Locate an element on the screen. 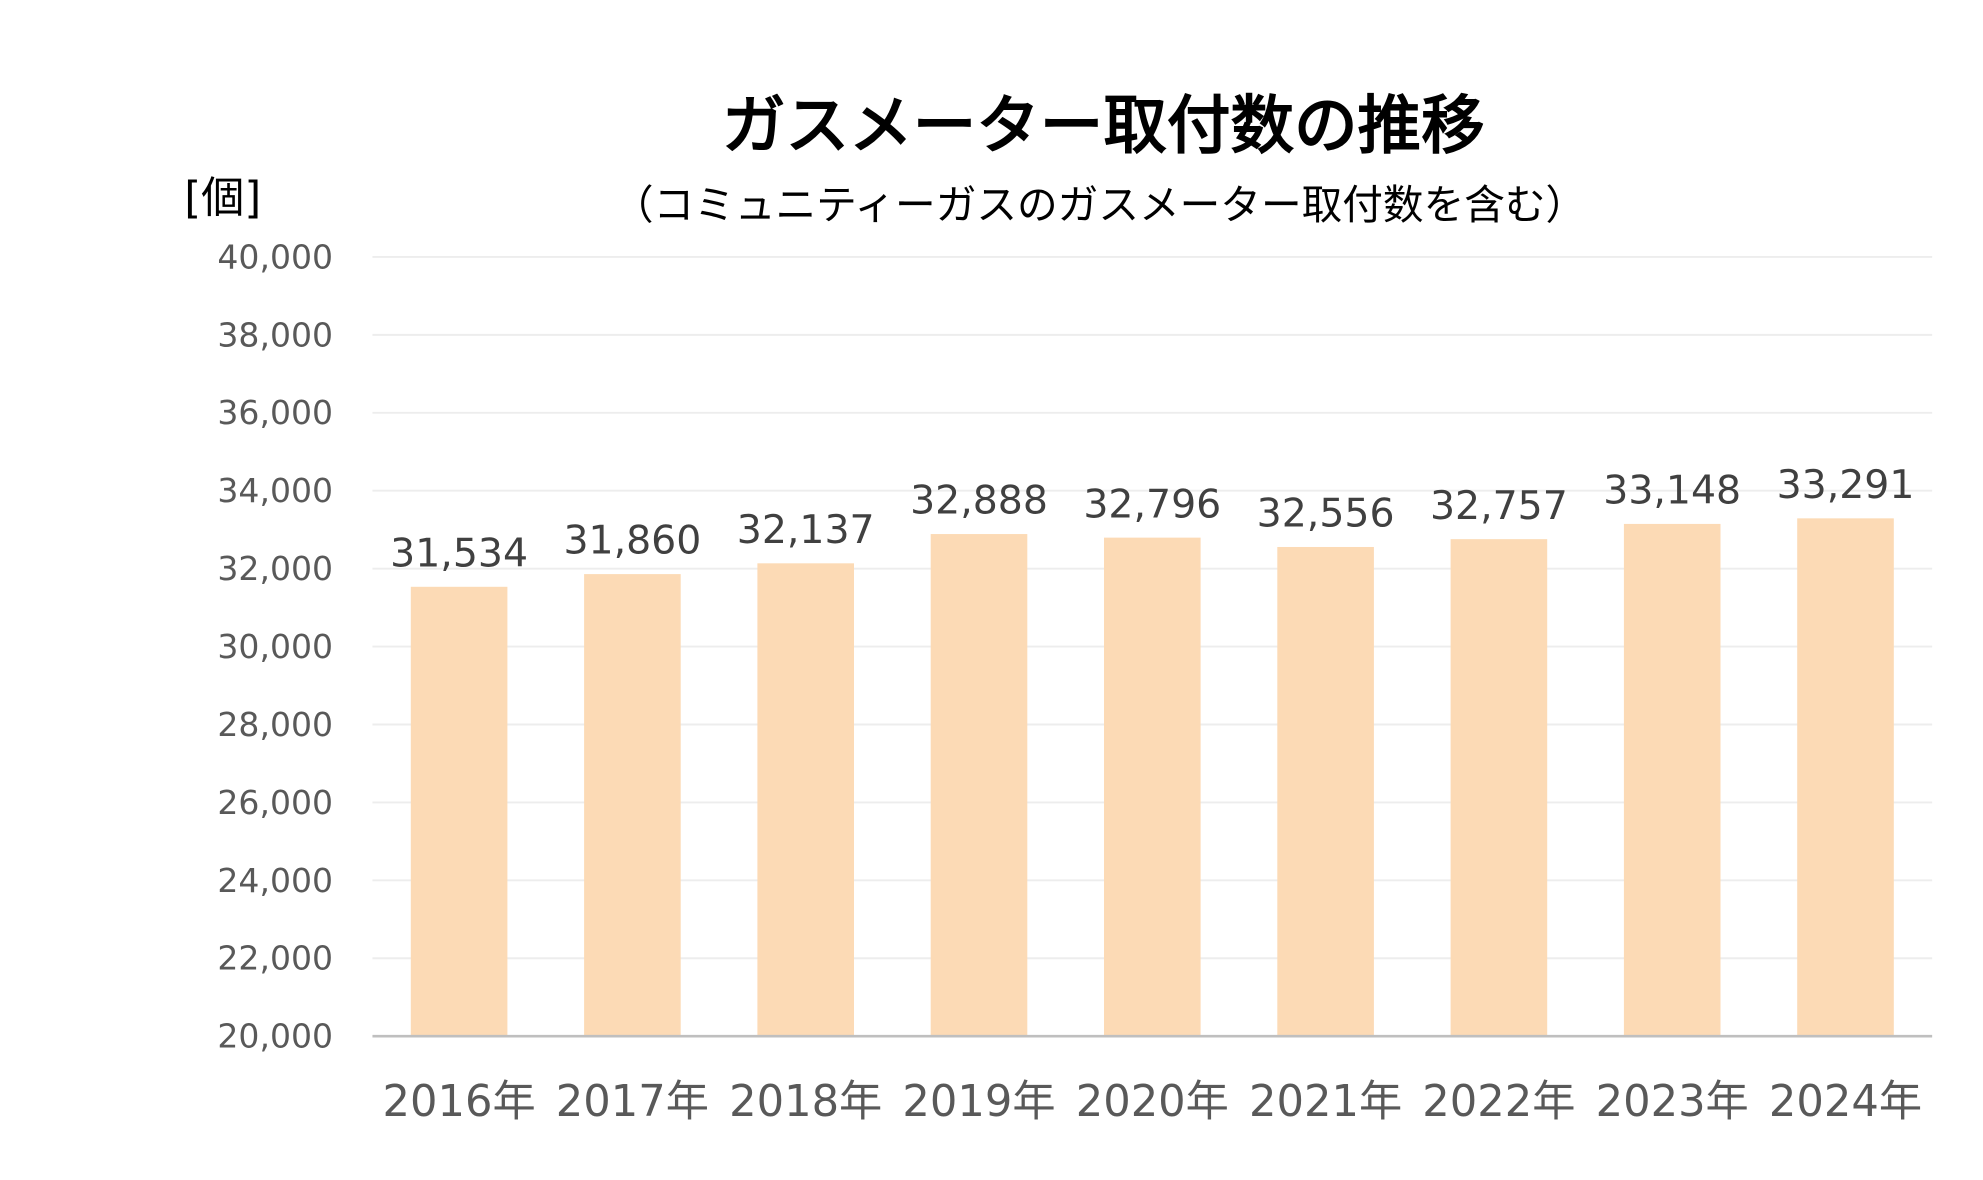 The image size is (1983, 1180). data-label: 31,534 is located at coordinates (459, 553).